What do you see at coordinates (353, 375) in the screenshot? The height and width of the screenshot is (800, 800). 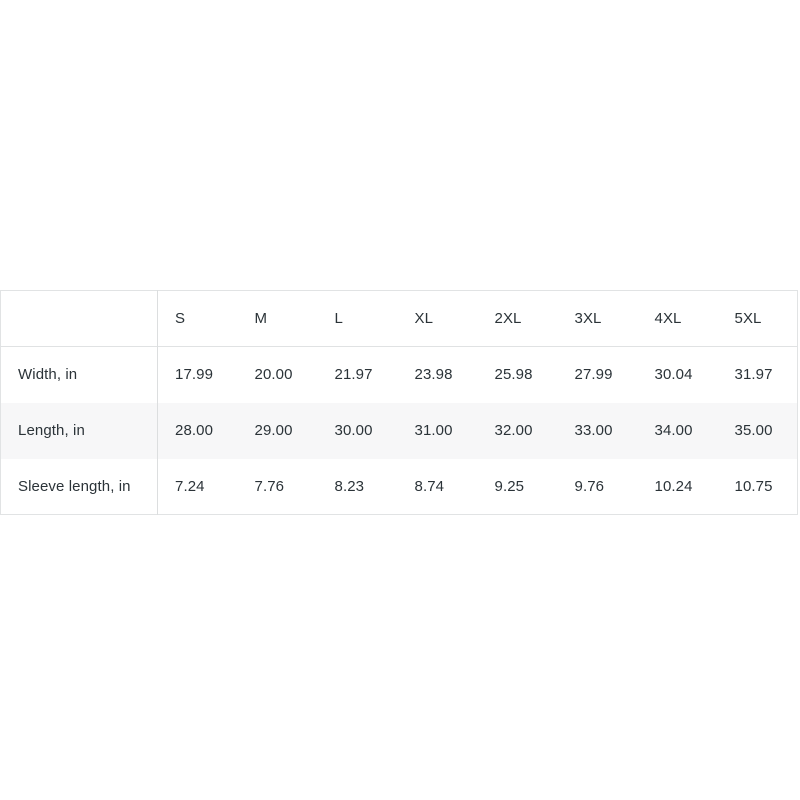 I see `cell-width-l: 21.97` at bounding box center [353, 375].